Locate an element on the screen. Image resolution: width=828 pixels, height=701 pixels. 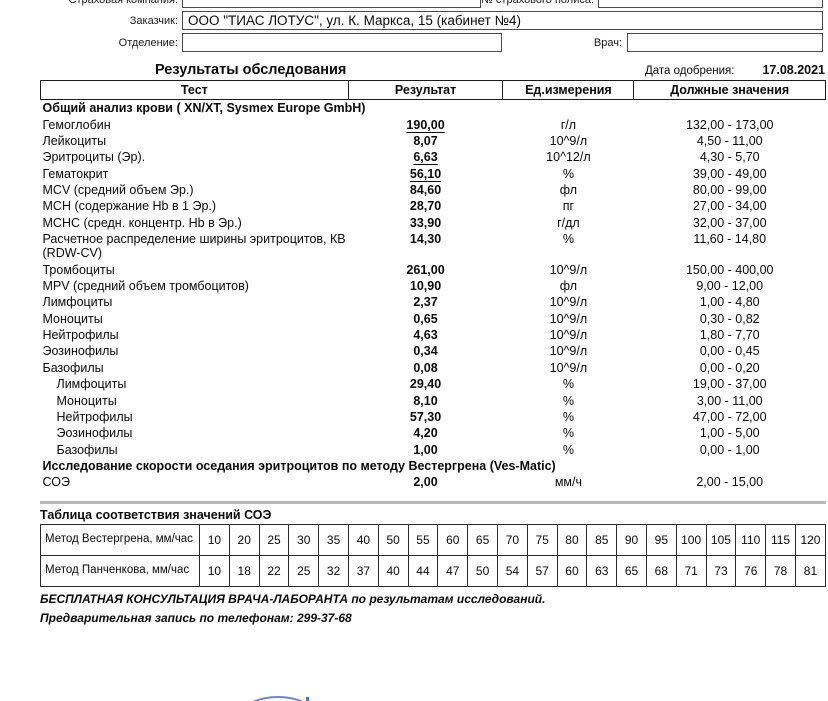
soe-value: 115 is located at coordinates (780, 539).